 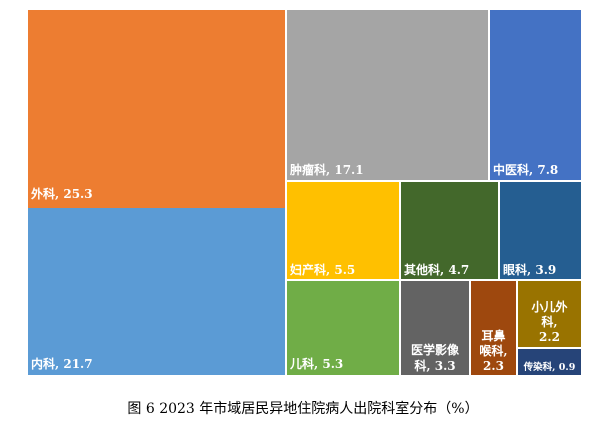 I want to click on treemap-cell: 儿科, 5.3, so click(x=343, y=328).